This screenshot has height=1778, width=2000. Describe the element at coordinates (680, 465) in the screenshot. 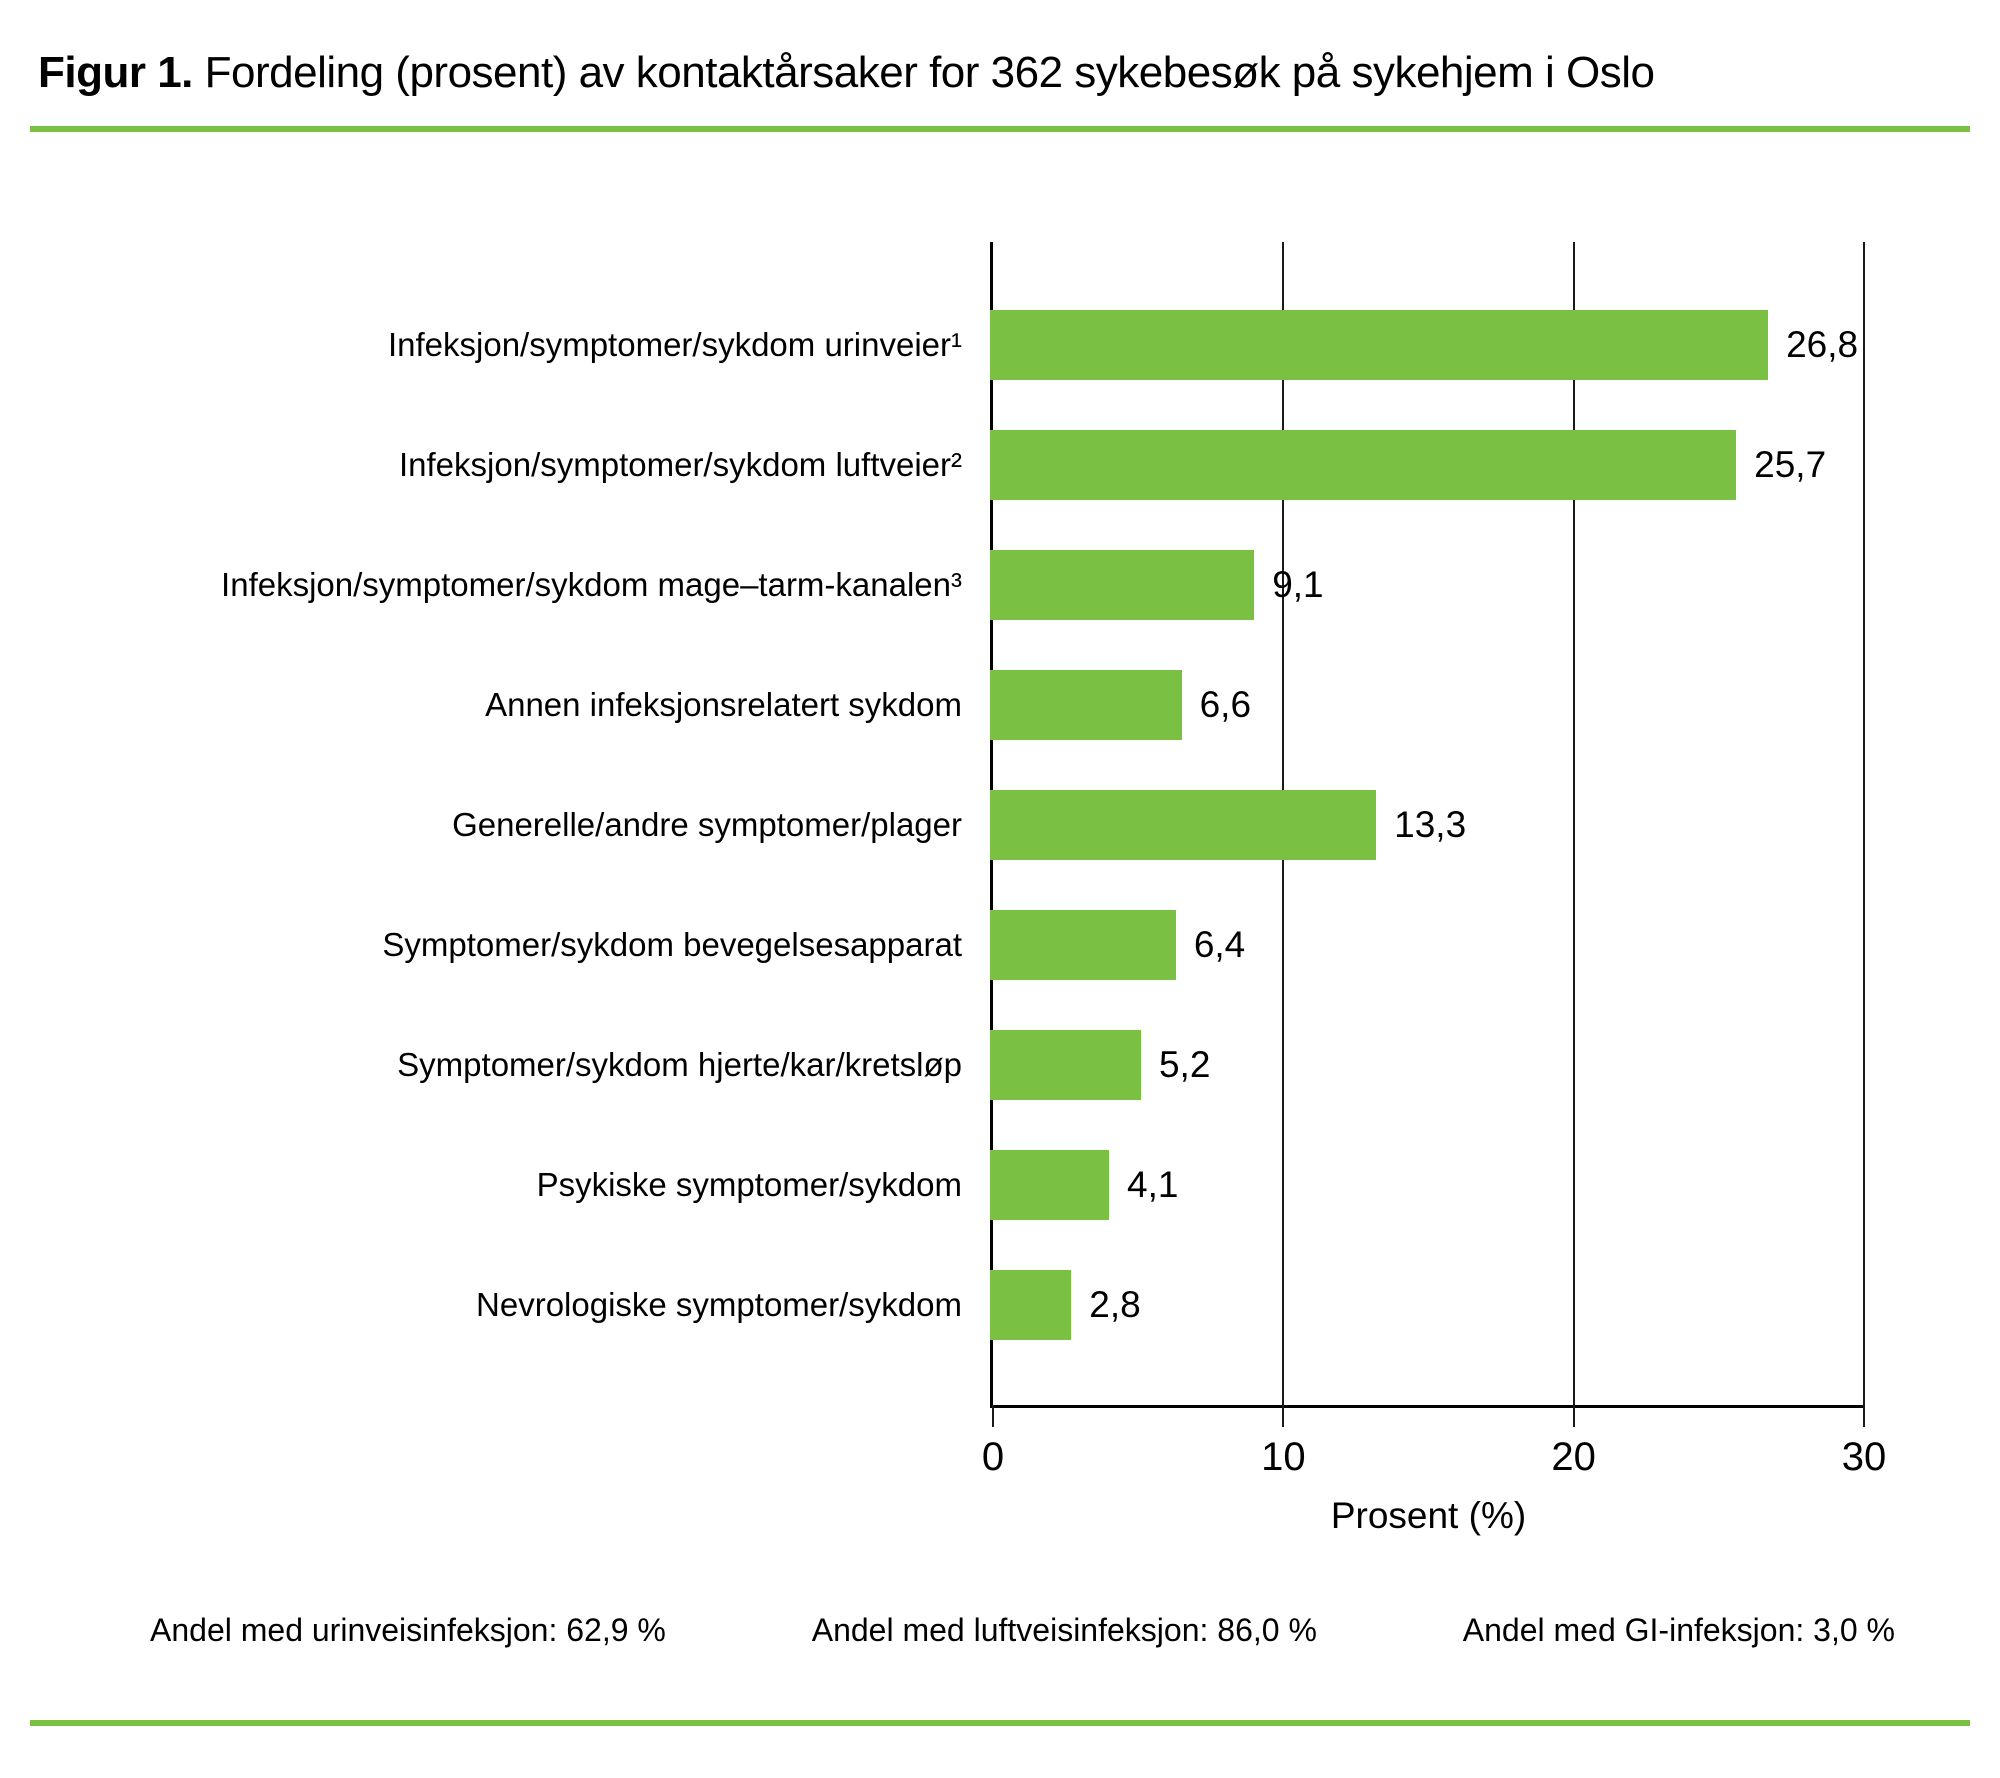

I see `category-label: Infeksjon/symptomer/sykdom luftveier²` at that location.